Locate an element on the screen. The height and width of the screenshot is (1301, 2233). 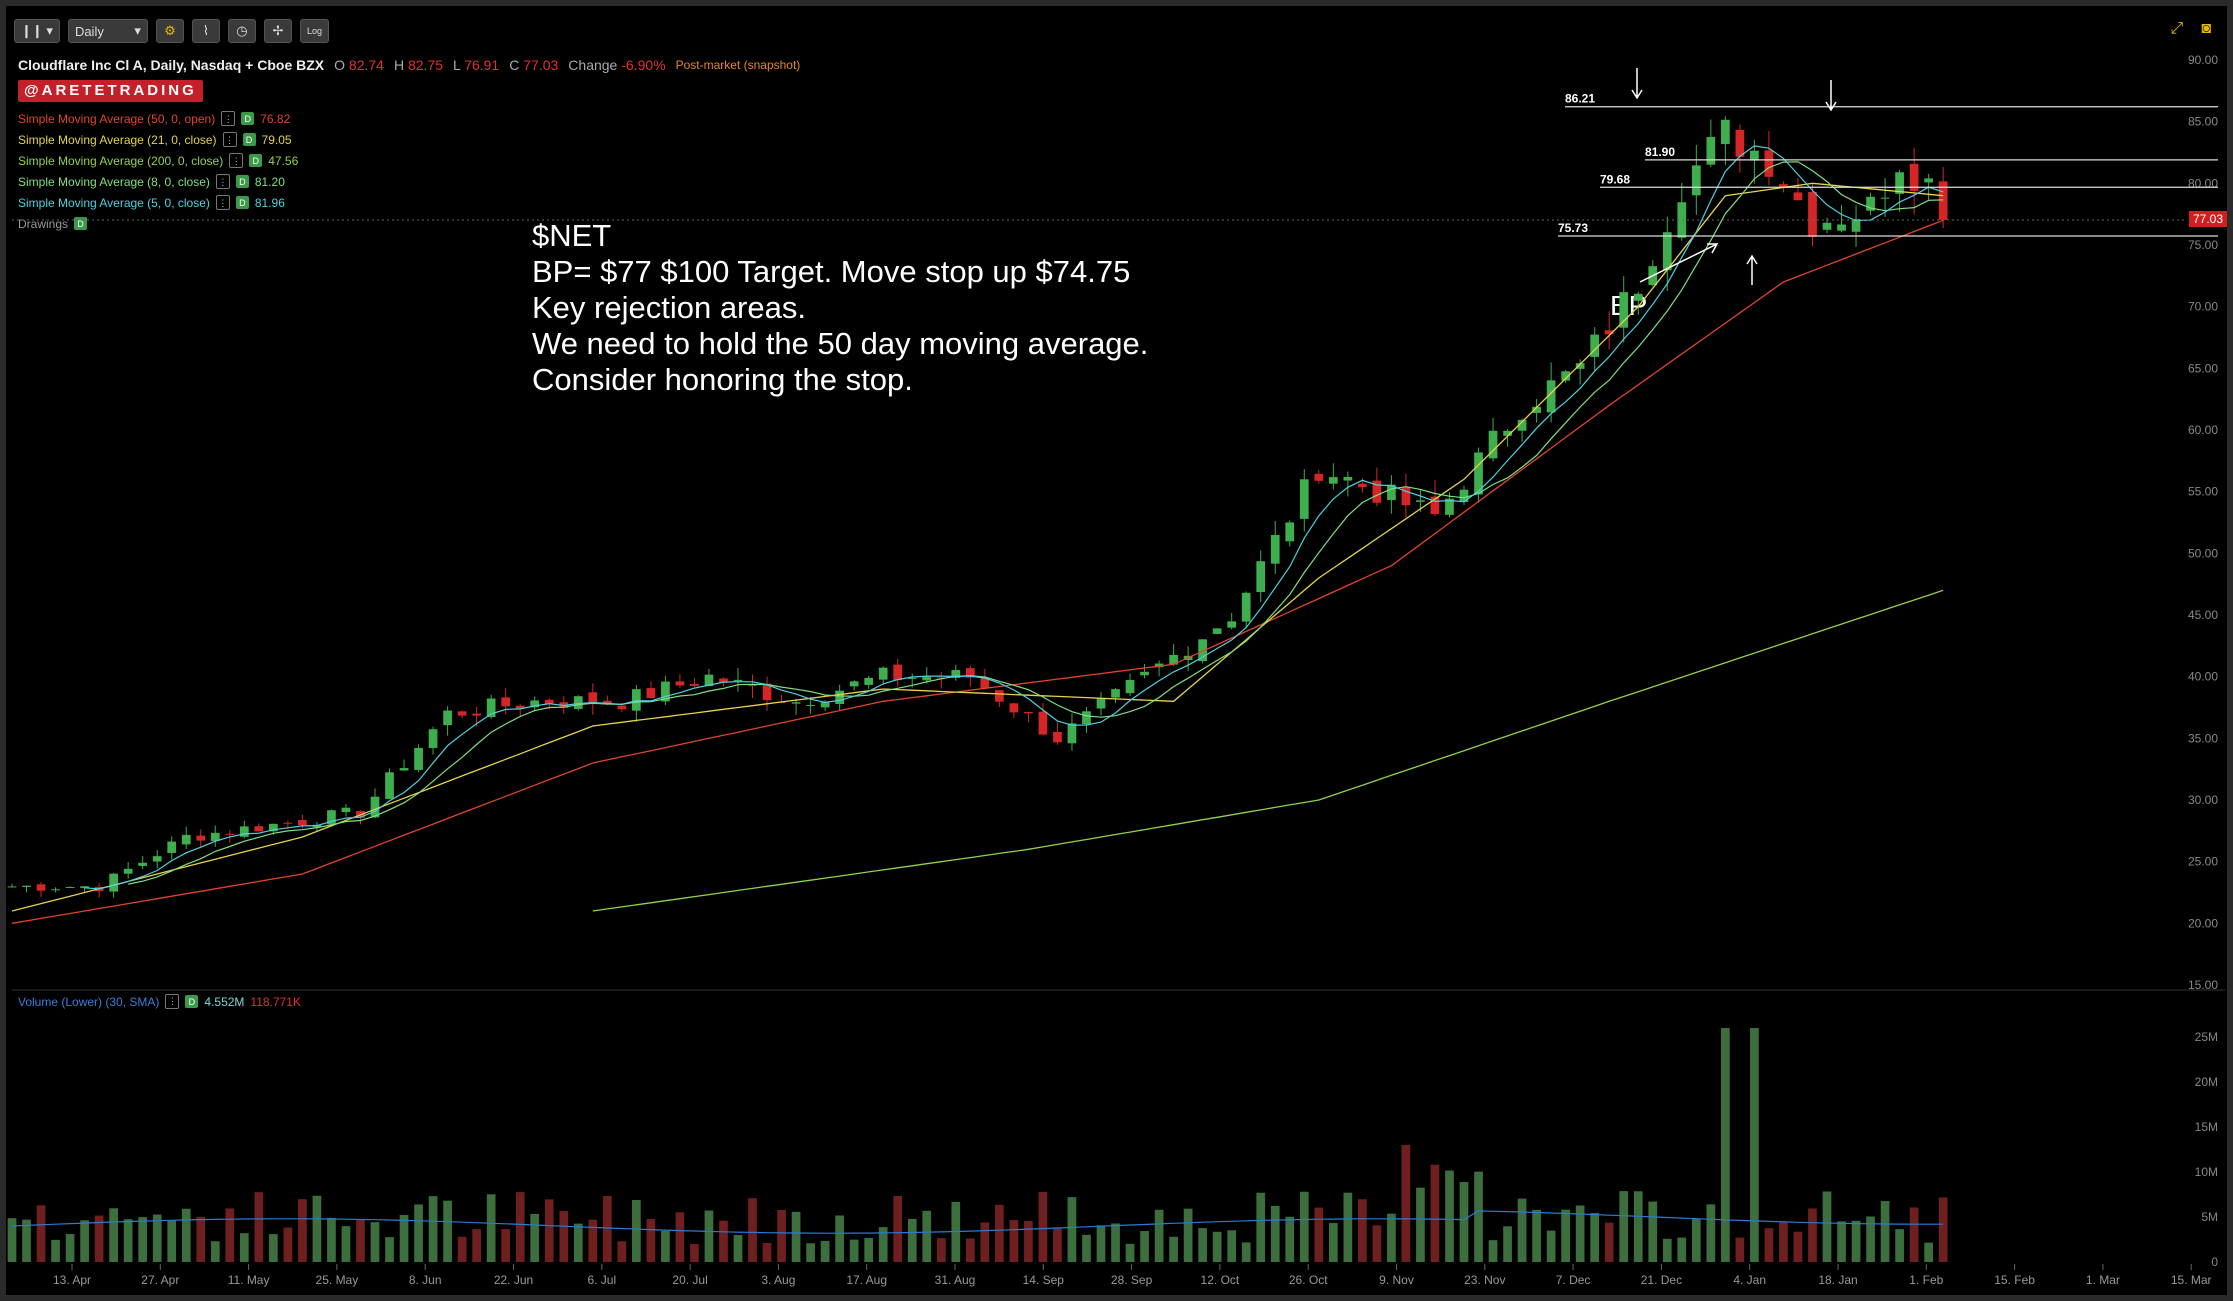
x-tick-label: 3. Aug is located at coordinates (778, 1280).